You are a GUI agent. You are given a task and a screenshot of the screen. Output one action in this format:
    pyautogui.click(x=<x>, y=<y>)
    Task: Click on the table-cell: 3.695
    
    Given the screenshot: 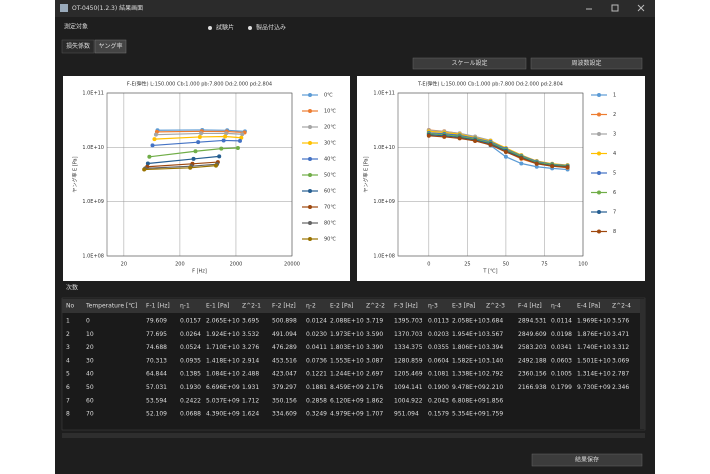 What is the action you would take?
    pyautogui.click(x=250, y=321)
    